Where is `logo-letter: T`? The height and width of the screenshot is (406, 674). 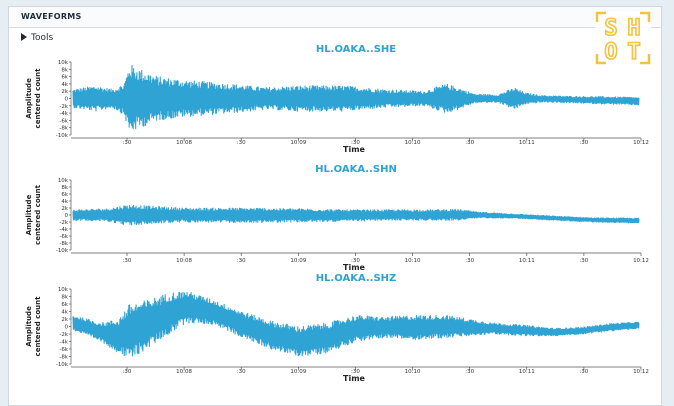 logo-letter: T is located at coordinates (633, 52).